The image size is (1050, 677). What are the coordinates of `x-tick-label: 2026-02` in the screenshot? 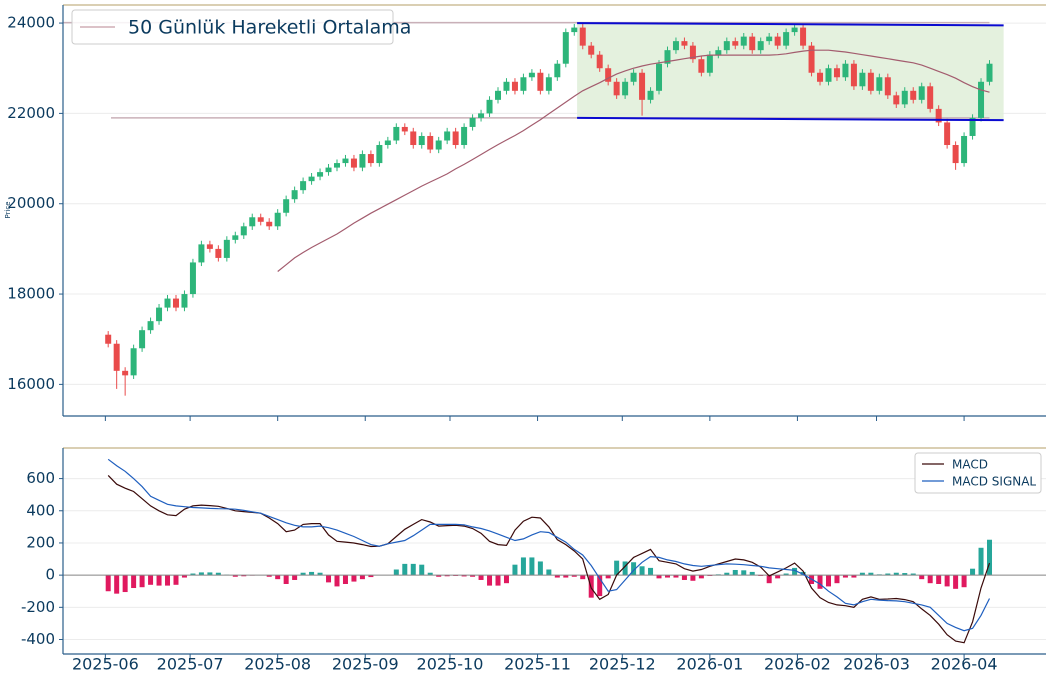 It's located at (797, 664).